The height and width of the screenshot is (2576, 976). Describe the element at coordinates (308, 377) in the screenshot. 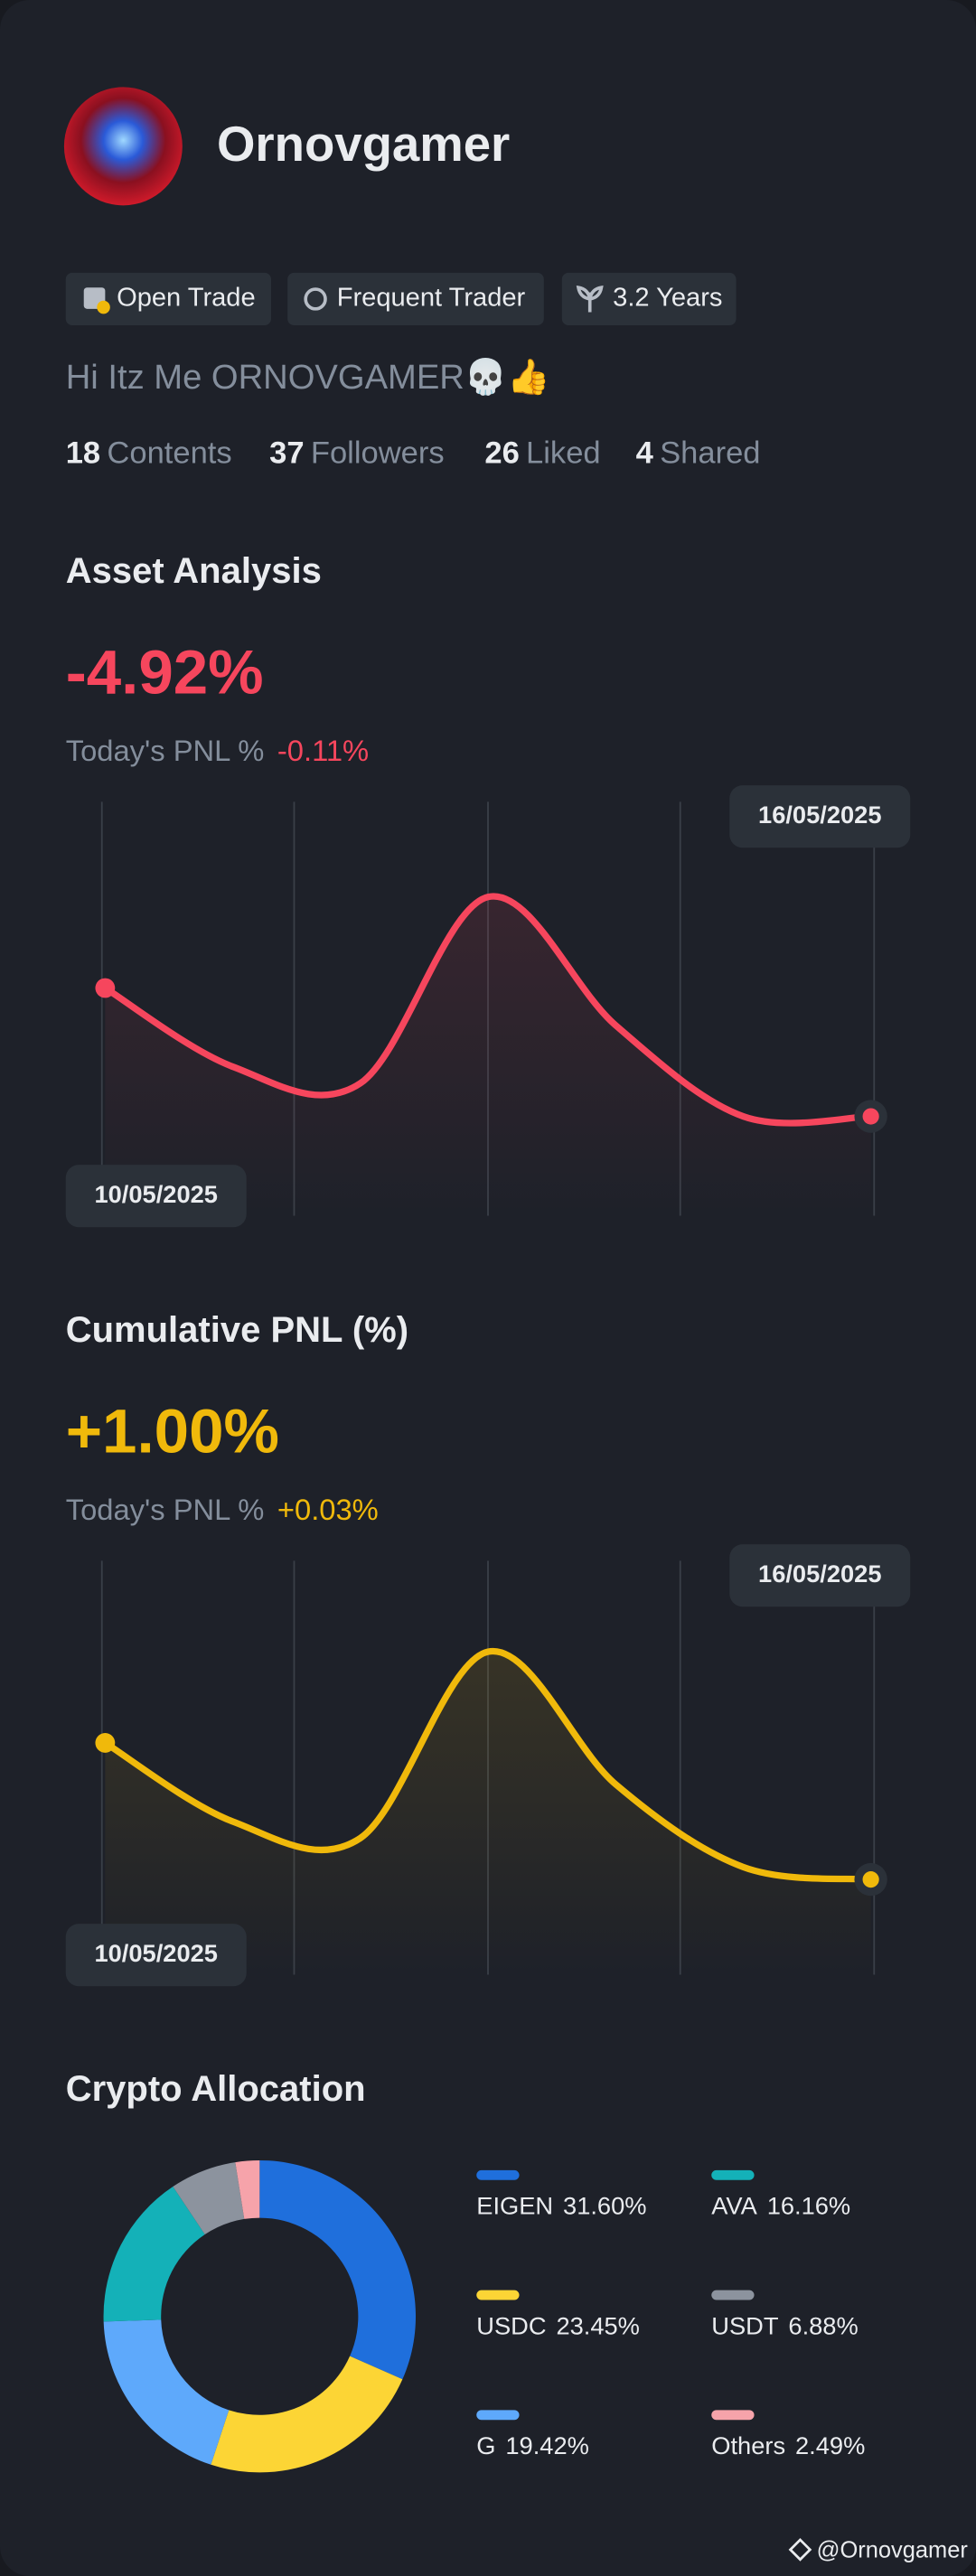

I see `bio: Hi Itz Me ORNOVGAMER💀👍` at that location.